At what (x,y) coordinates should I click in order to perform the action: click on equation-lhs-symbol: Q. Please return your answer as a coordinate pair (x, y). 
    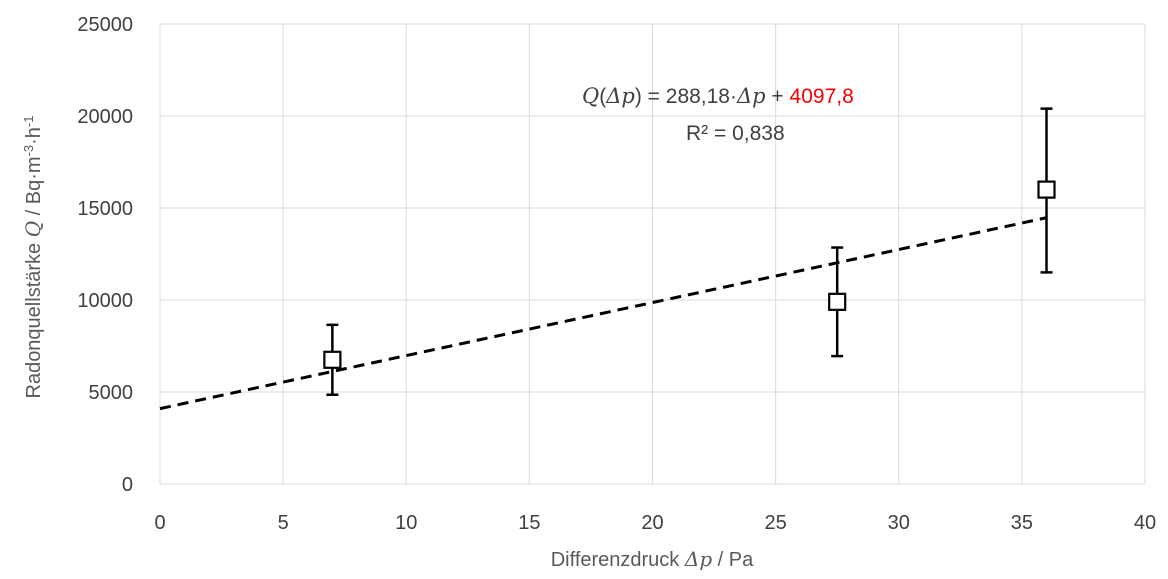
    Looking at the image, I should click on (590, 96).